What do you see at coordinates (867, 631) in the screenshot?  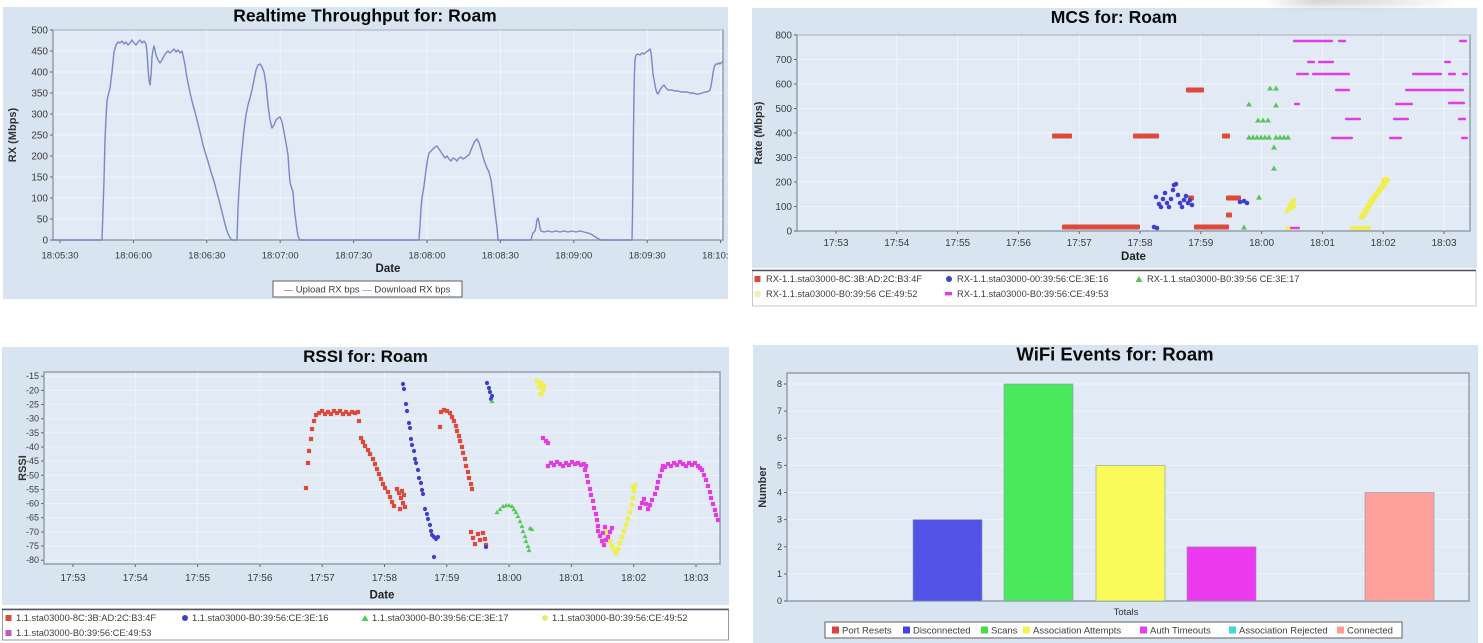 I see `svg-text: Port Resets` at bounding box center [867, 631].